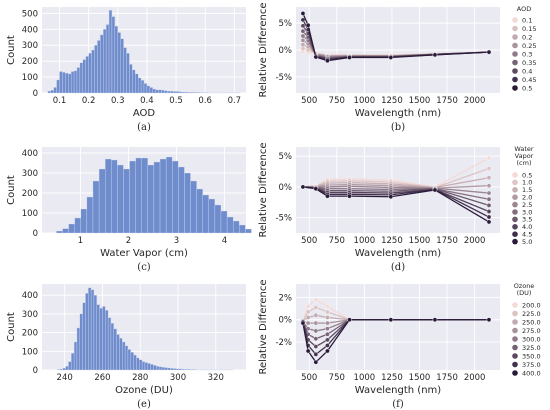 The height and width of the screenshot is (410, 550). Describe the element at coordinates (286, 298) in the screenshot. I see `y-tick-label: 2%` at that location.